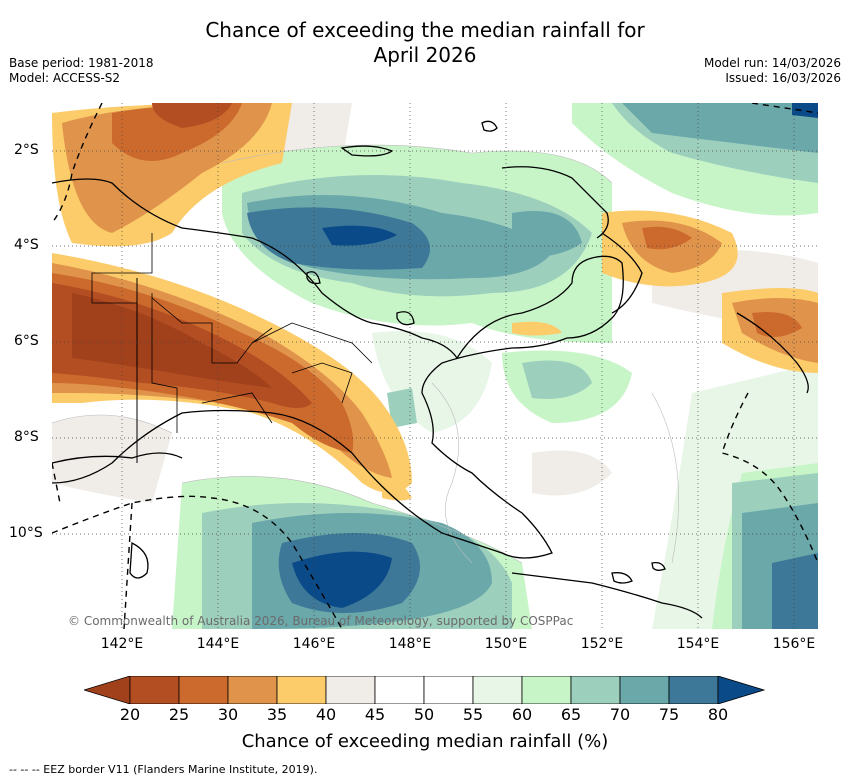 Image resolution: width=850 pixels, height=781 pixels. What do you see at coordinates (424, 714) in the screenshot?
I see `colorbar-tick-label: 50` at bounding box center [424, 714].